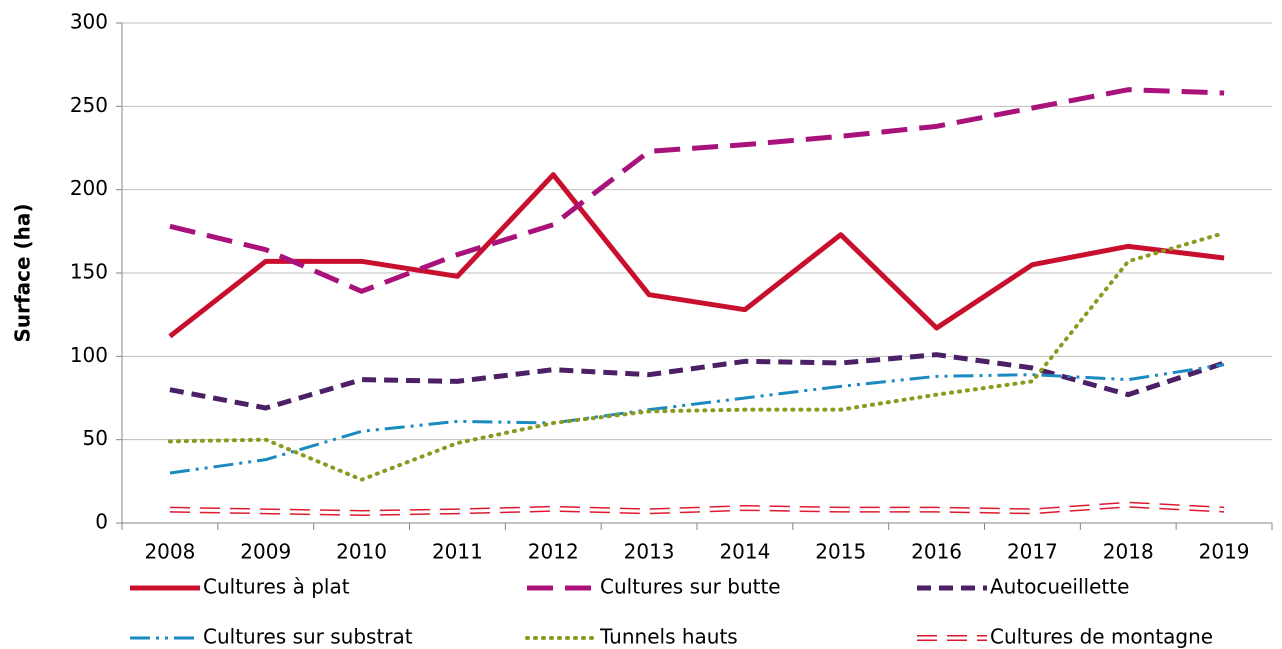 The height and width of the screenshot is (649, 1282). I want to click on y-tick-label: 50, so click(95, 438).